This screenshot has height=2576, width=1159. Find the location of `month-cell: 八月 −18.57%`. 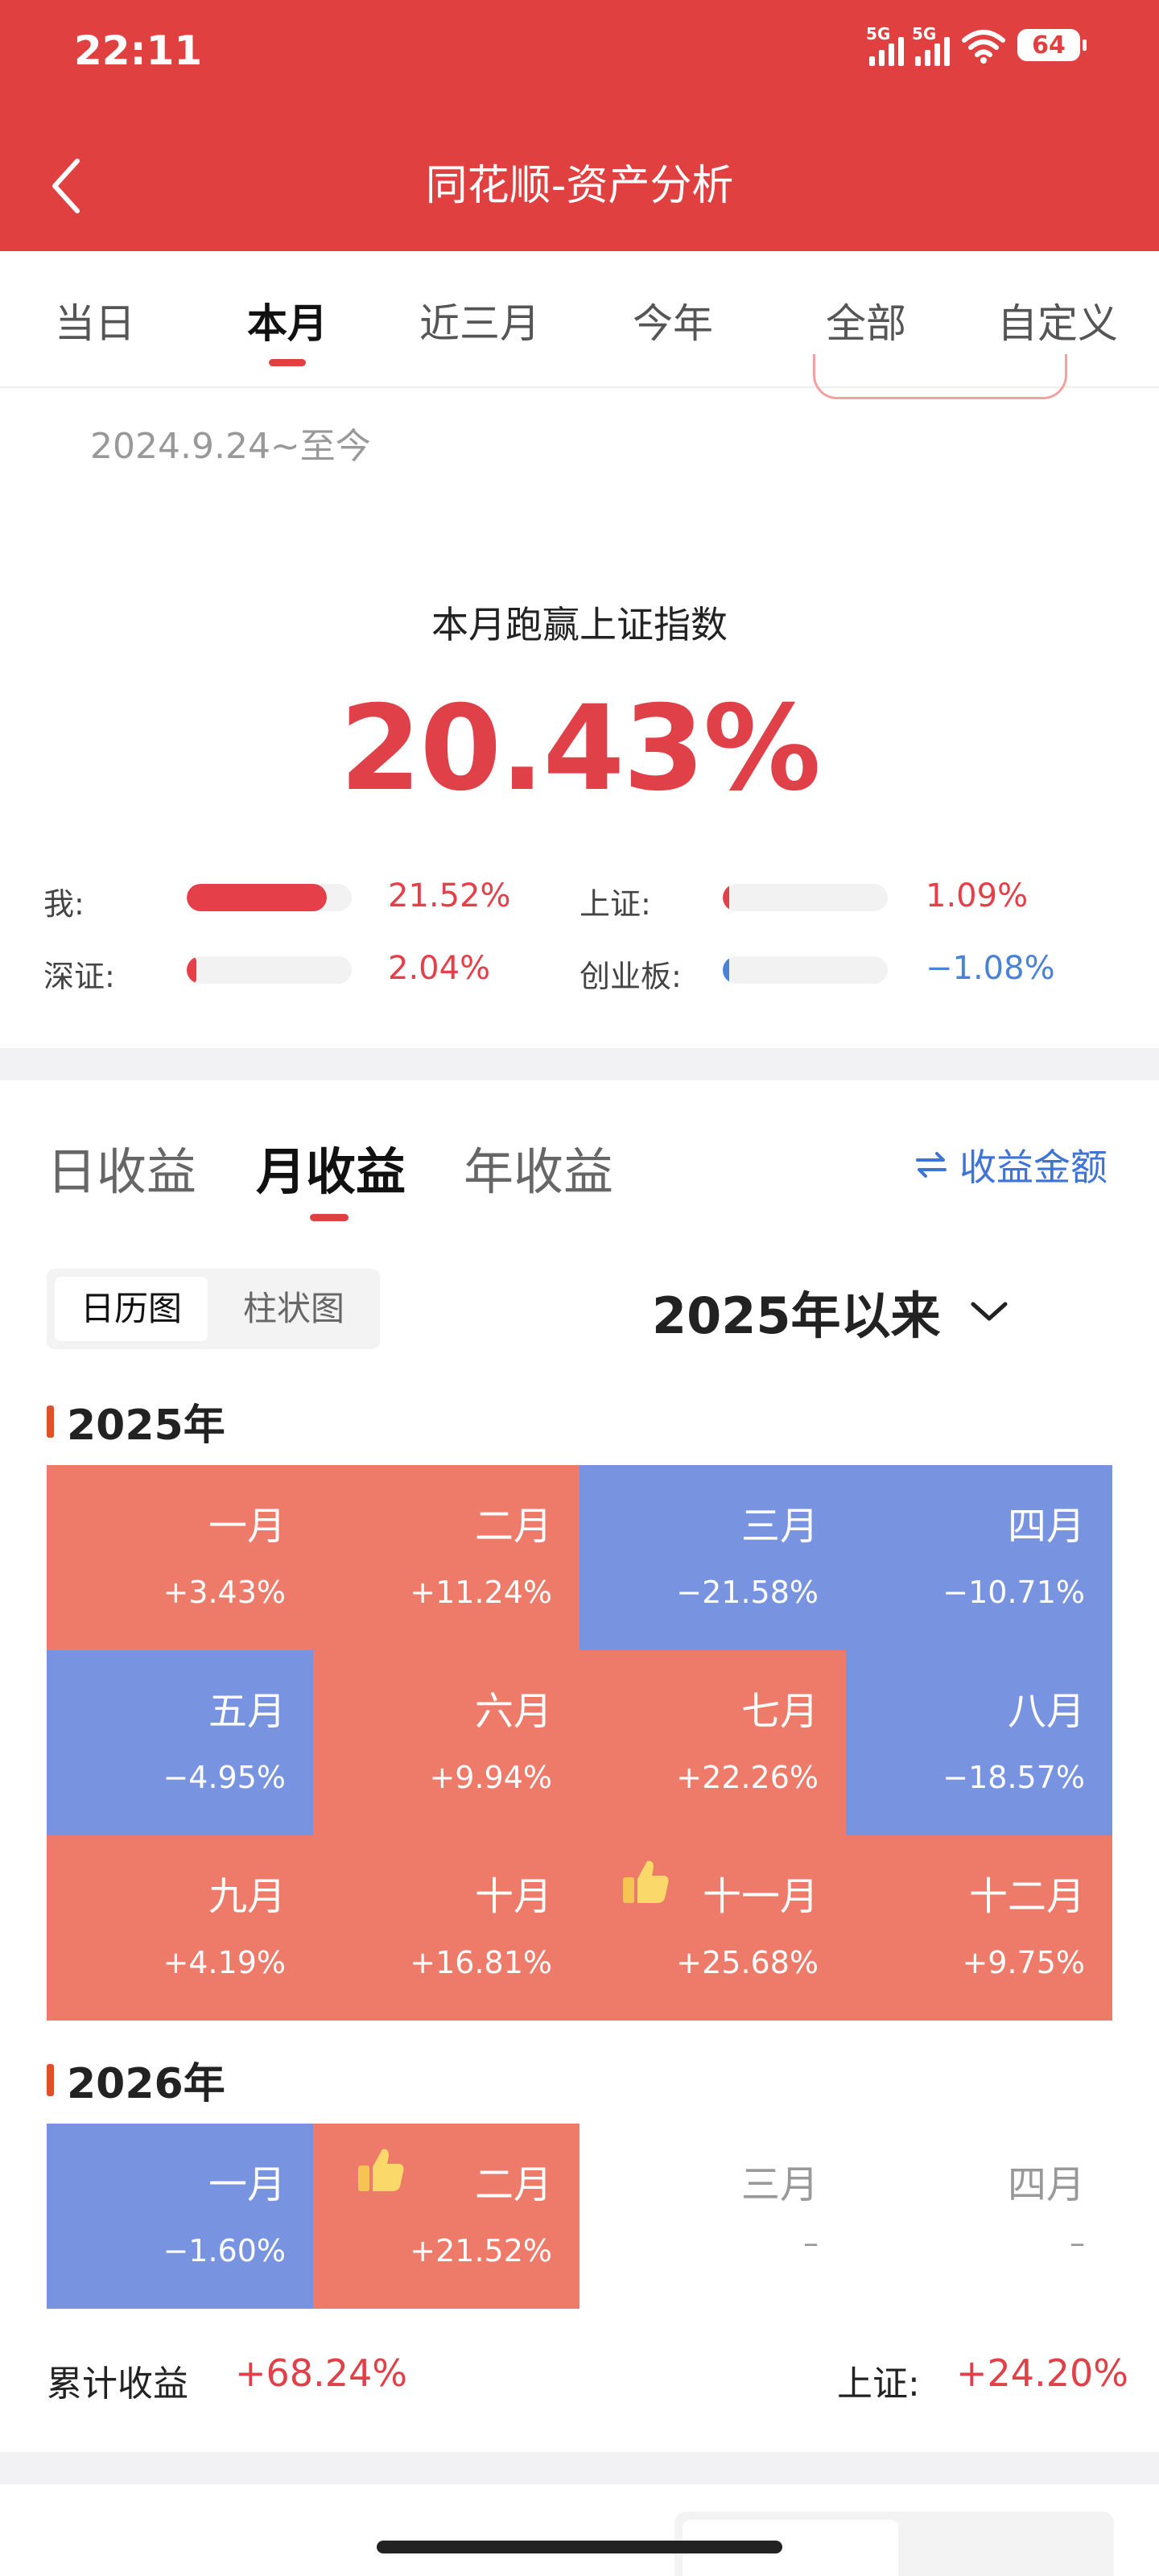

month-cell: 八月 −18.57% is located at coordinates (979, 1742).